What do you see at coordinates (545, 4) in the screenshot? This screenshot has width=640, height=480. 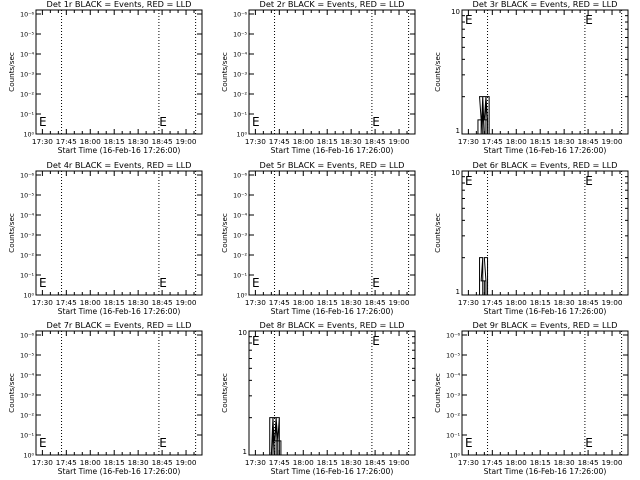 I see `panel-title: Det 3r BLACK = Events, RED = LLD` at bounding box center [545, 4].